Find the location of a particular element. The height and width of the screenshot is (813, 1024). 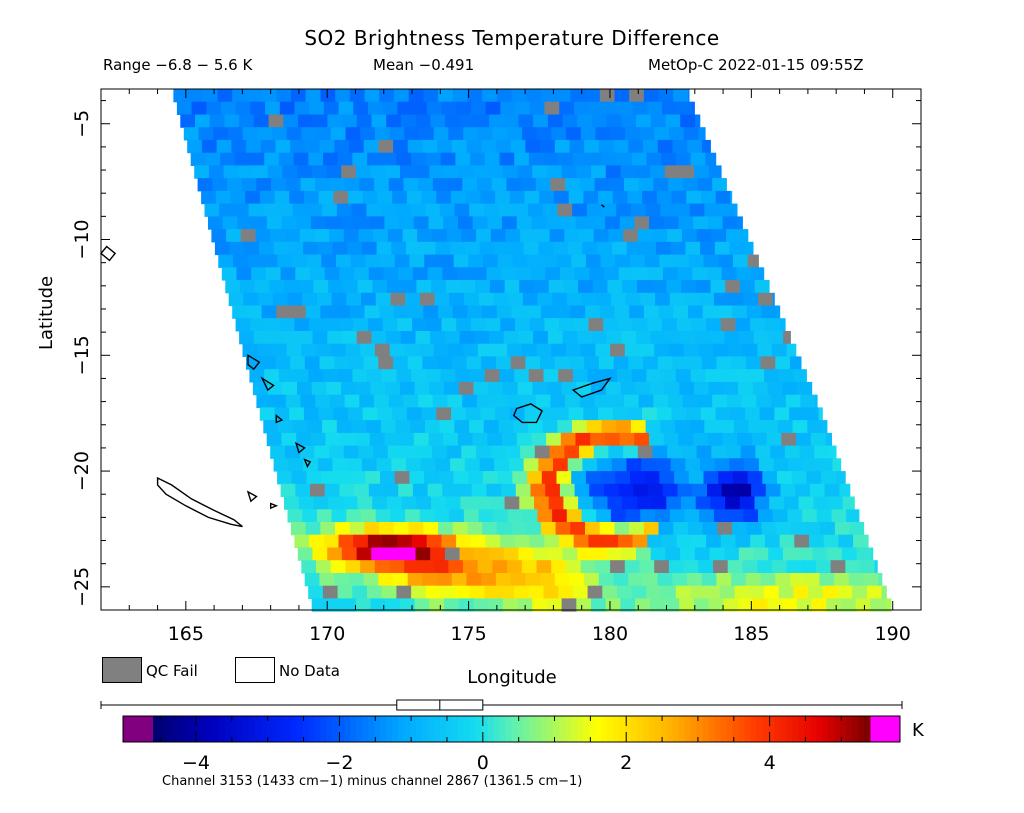

no-data-swatch is located at coordinates (255, 670).